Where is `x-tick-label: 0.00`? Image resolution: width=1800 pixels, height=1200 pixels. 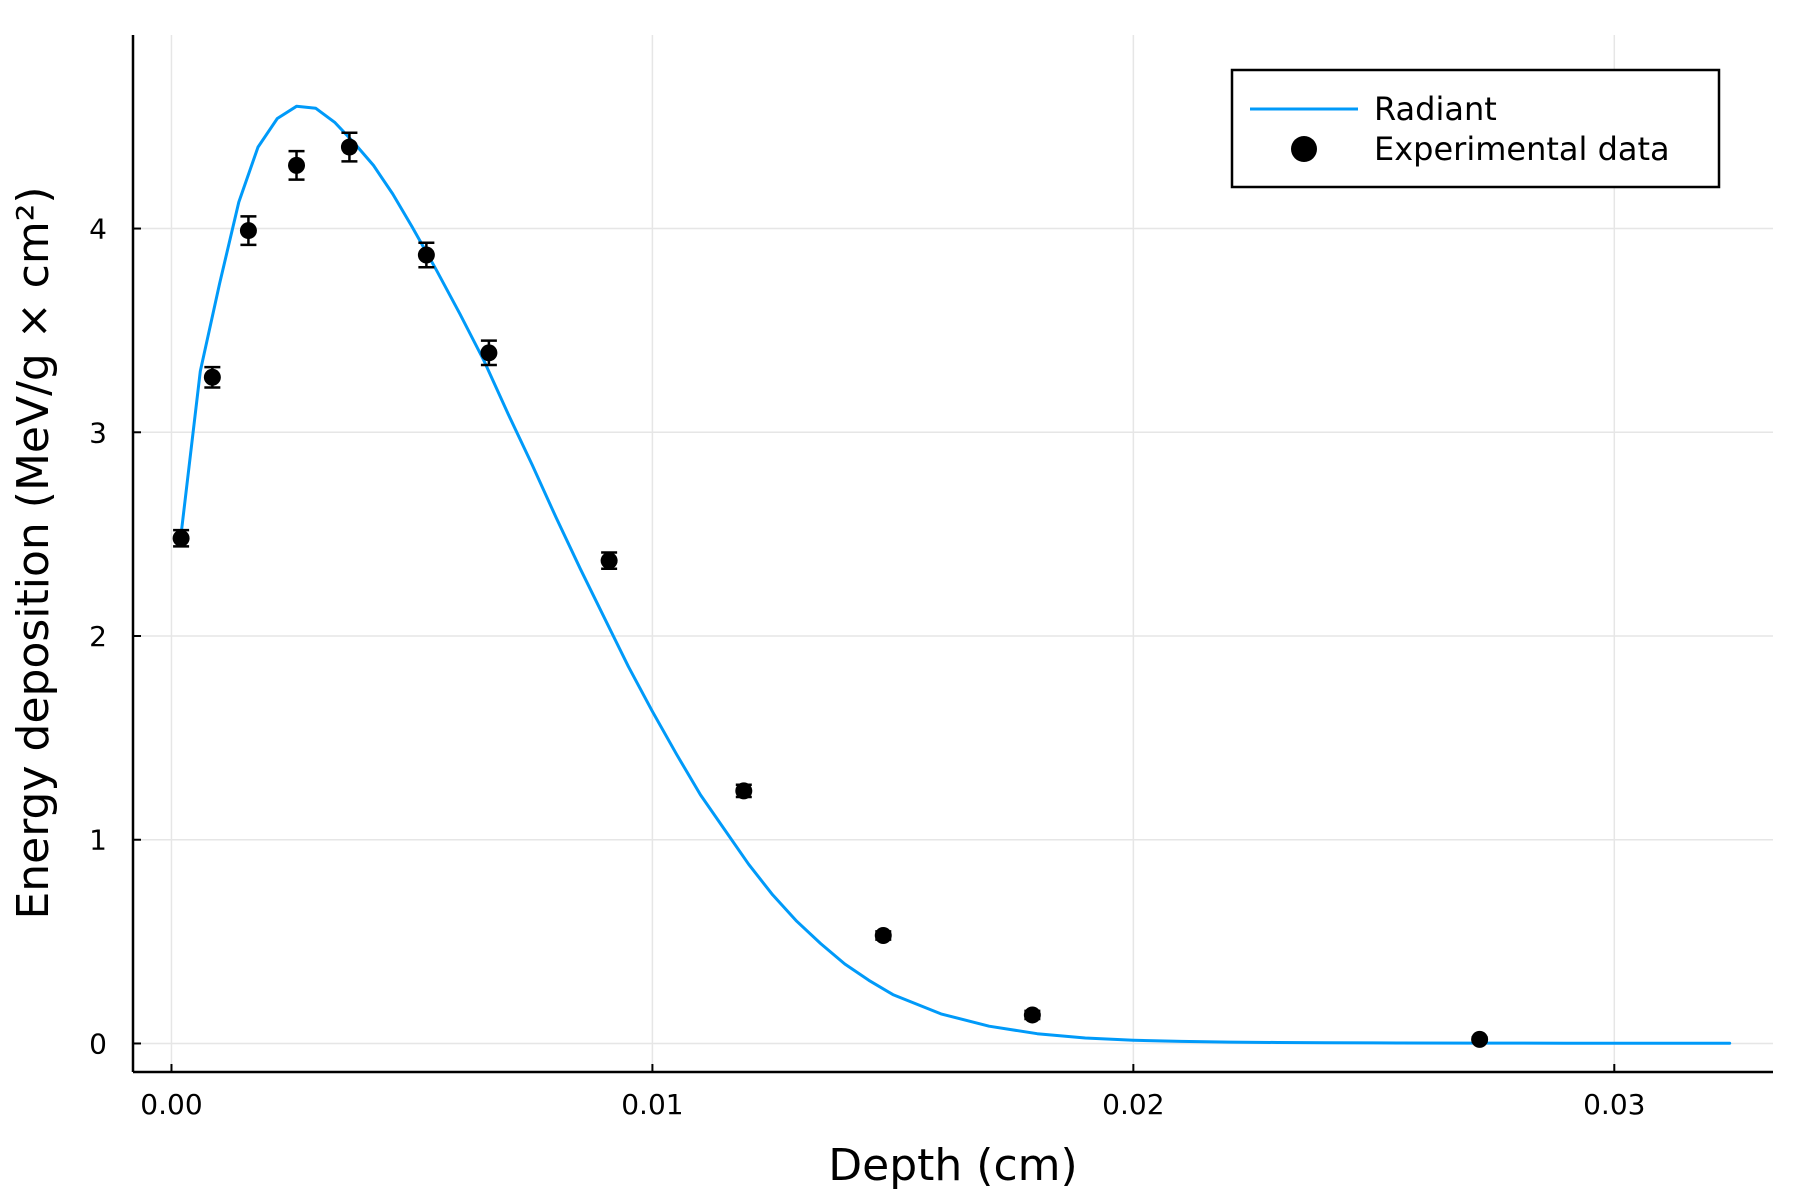 x-tick-label: 0.00 is located at coordinates (171, 1104).